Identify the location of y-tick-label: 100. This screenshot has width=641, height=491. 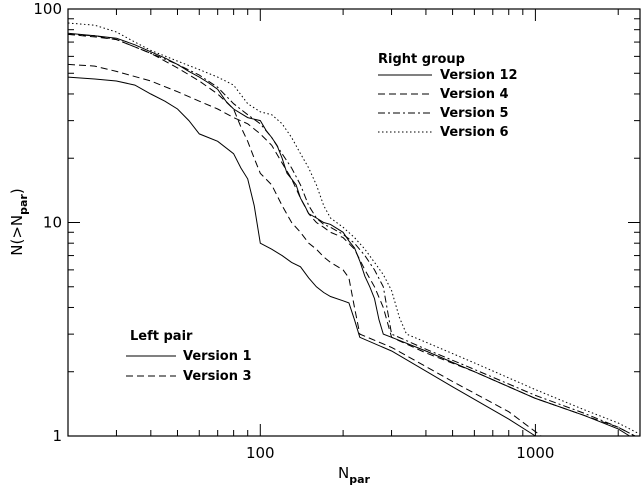
(47, 9).